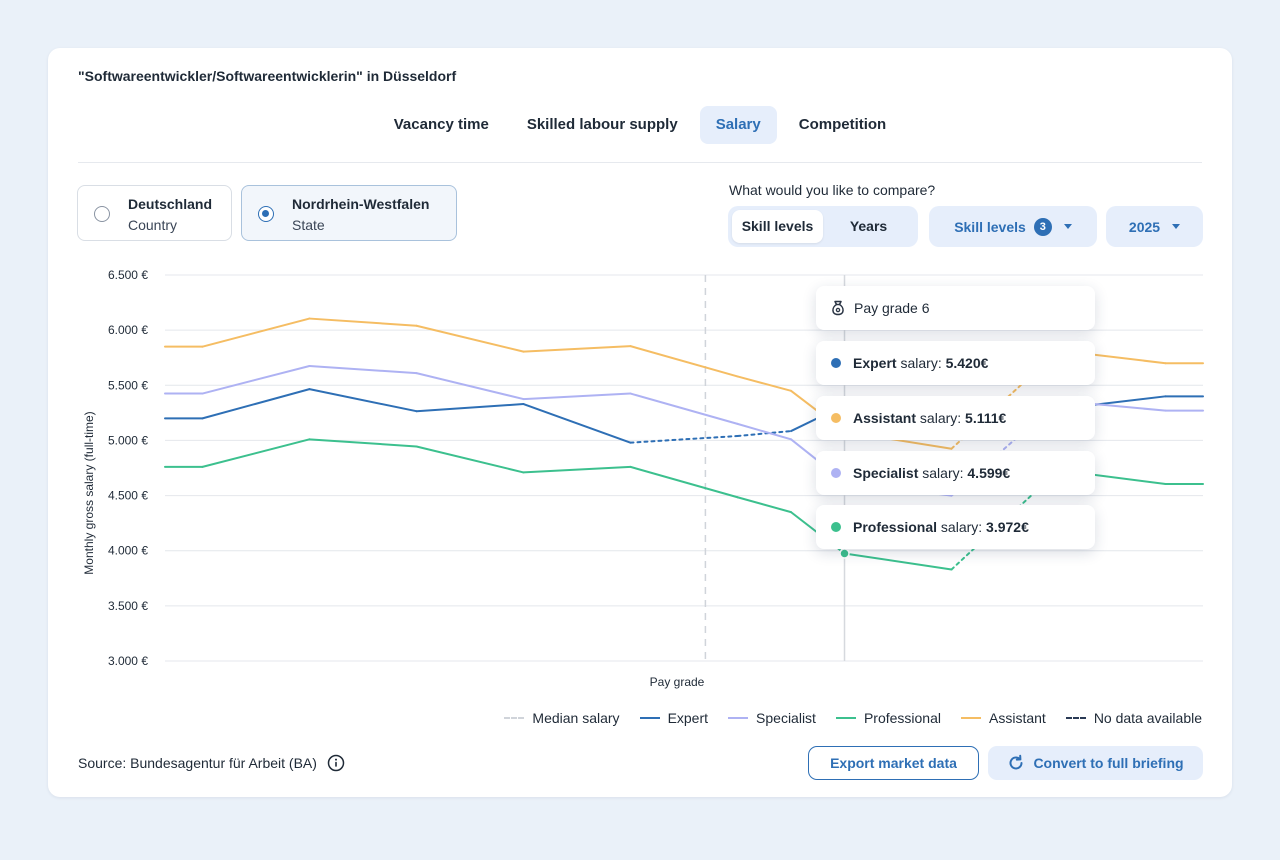 This screenshot has height=860, width=1280. What do you see at coordinates (1007, 527) in the screenshot?
I see `tooltip-value: 3.972€` at bounding box center [1007, 527].